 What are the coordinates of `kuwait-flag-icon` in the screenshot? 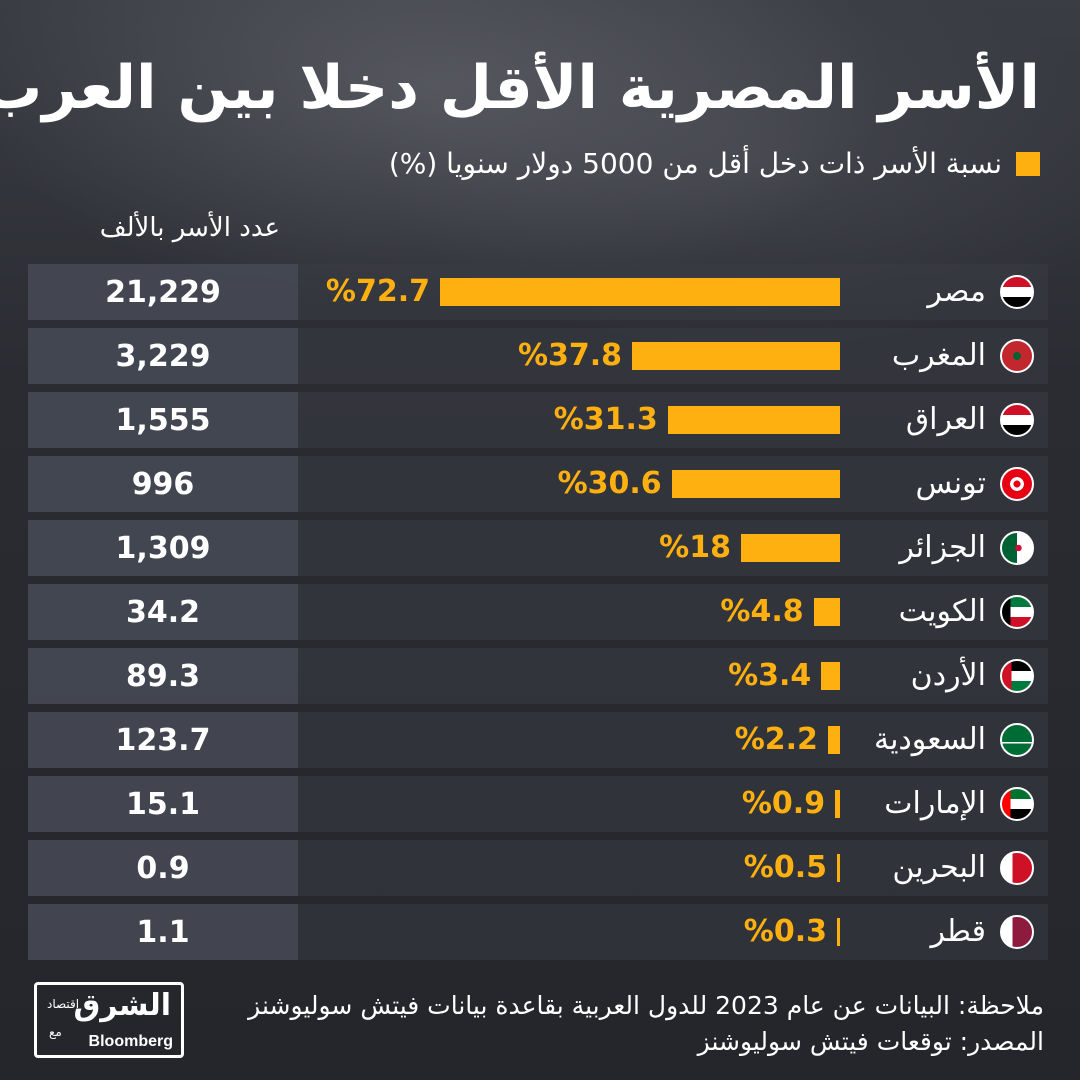 It's located at (1017, 612).